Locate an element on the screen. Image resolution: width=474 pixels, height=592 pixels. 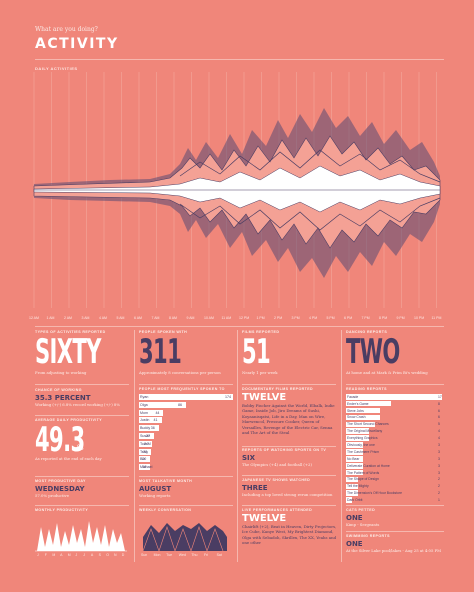
bar-row: Mom 44 is located at coordinates (186, 413).